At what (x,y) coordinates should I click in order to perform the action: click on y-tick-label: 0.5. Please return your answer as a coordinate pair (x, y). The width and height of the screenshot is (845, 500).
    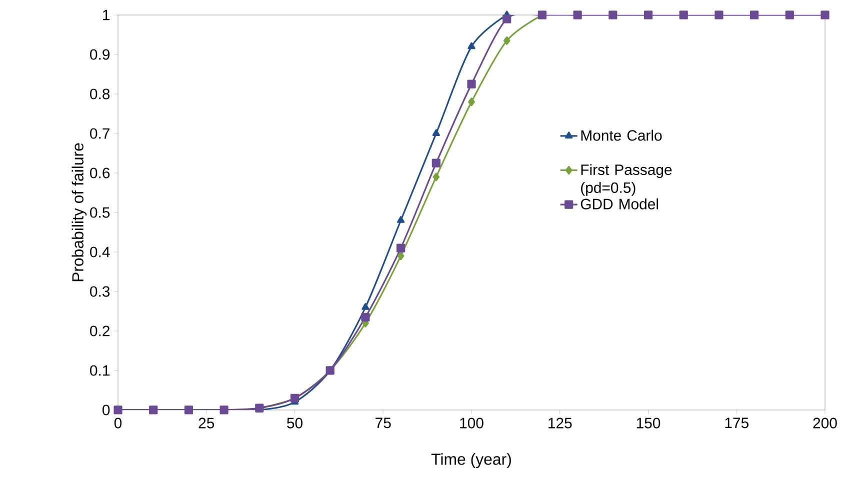
    Looking at the image, I should click on (100, 212).